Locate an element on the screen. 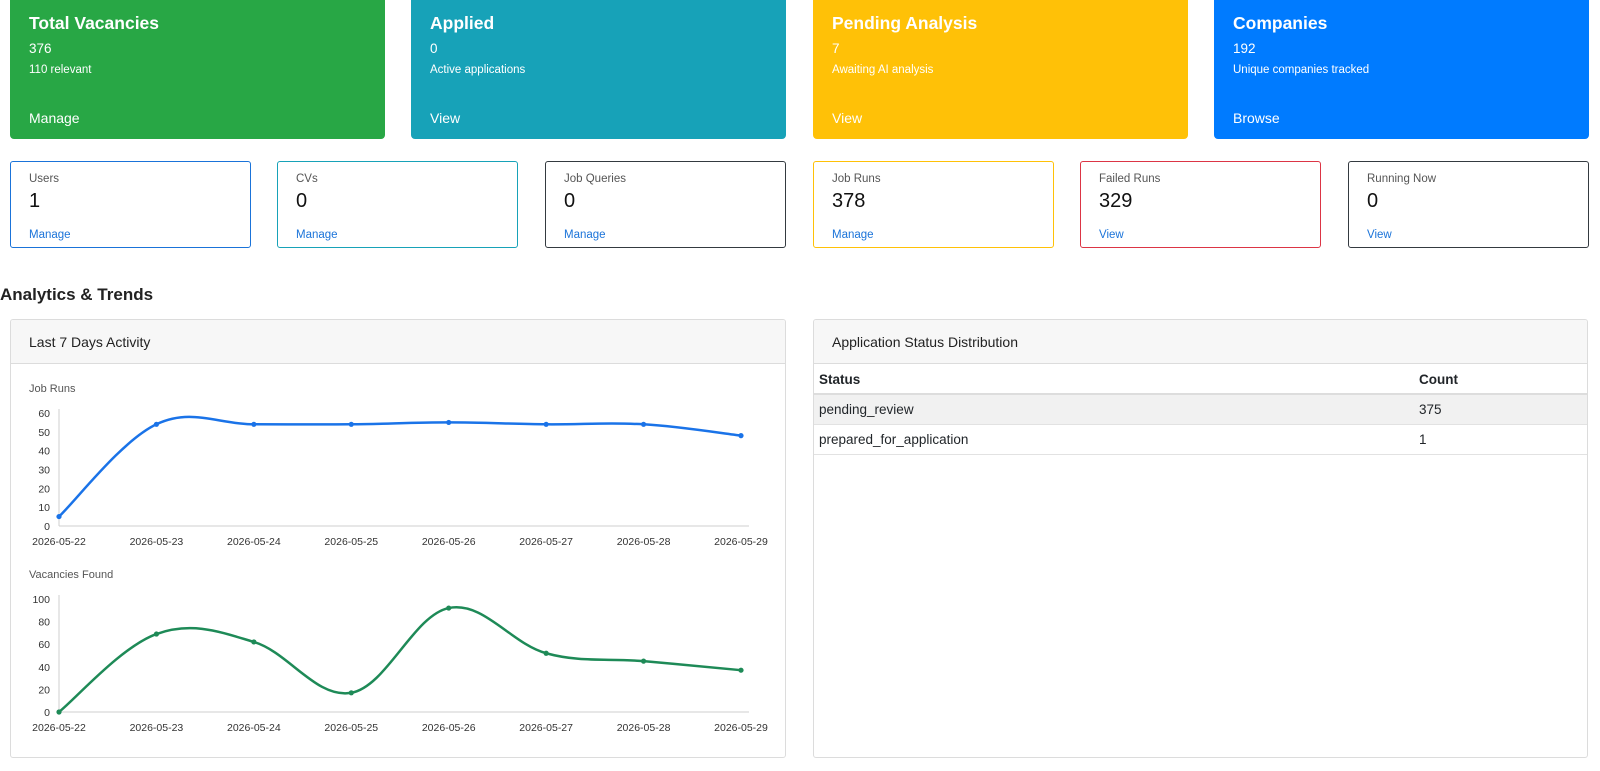 This screenshot has width=1600, height=771. status-cell: prepared_for_application is located at coordinates (1114, 439).